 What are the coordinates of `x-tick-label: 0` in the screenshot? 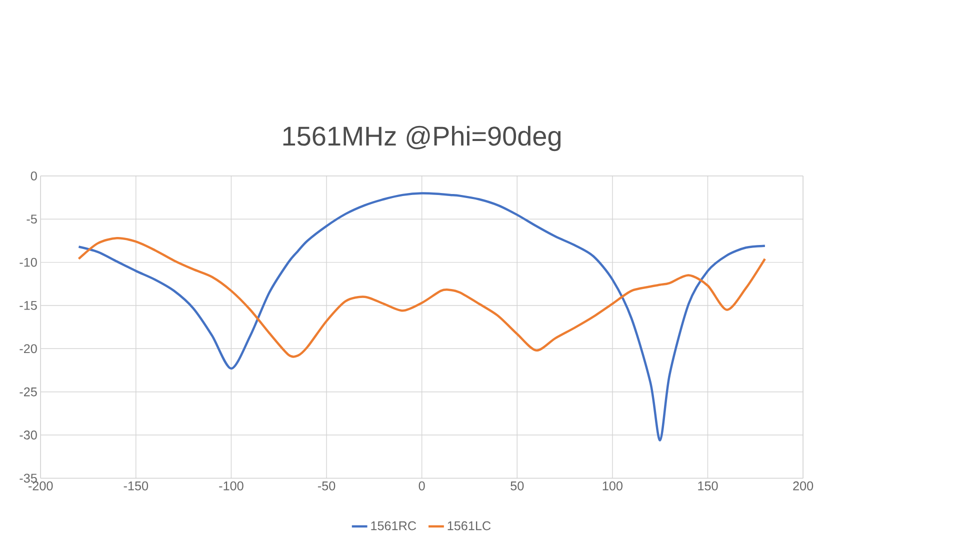 It's located at (421, 485).